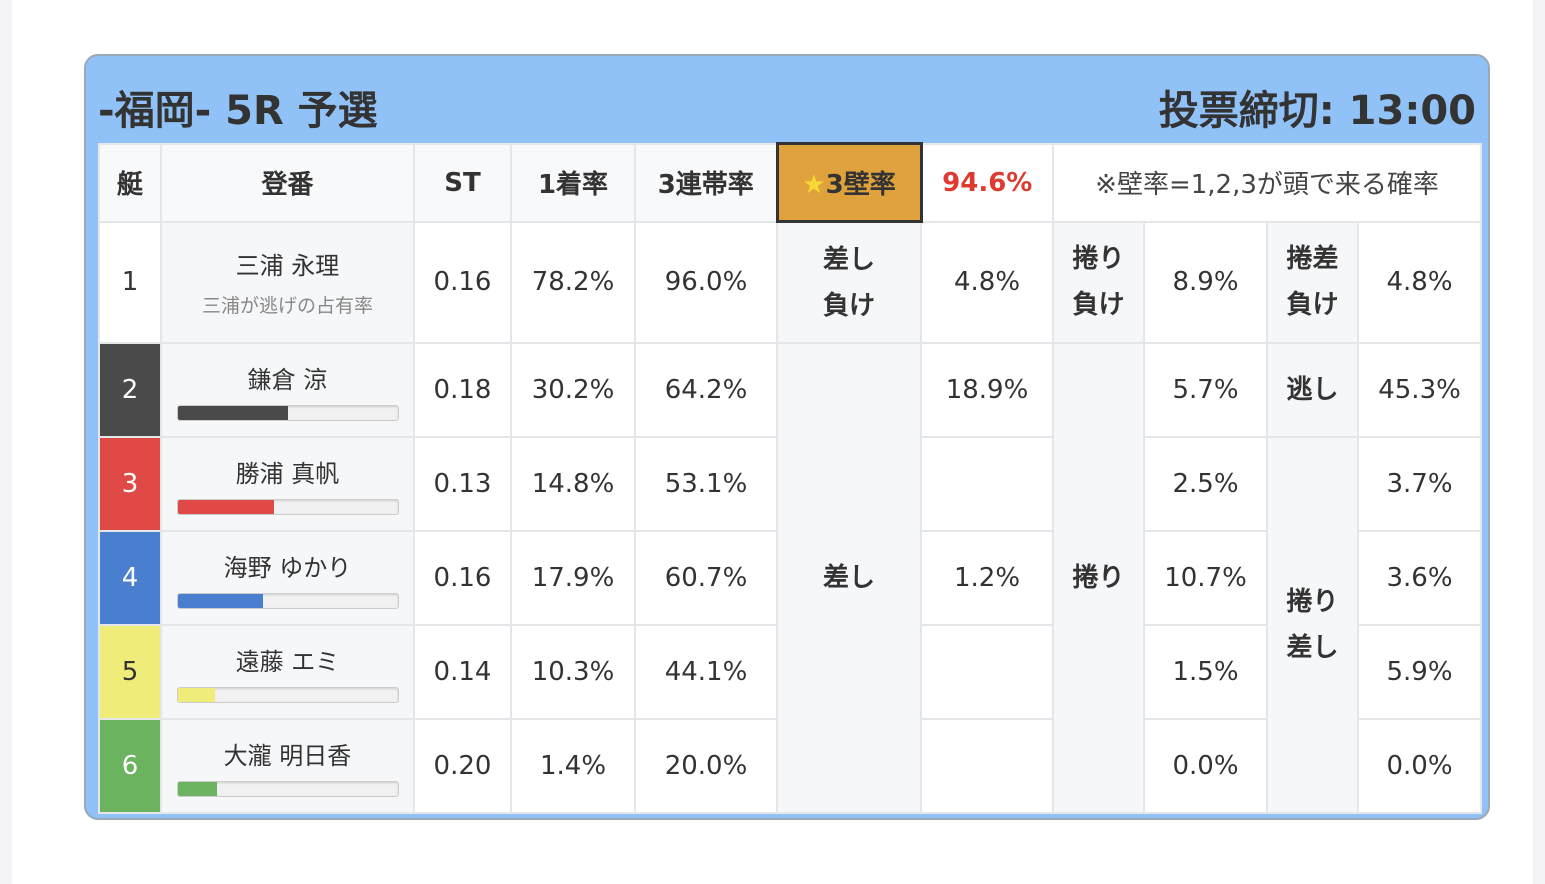 This screenshot has height=884, width=1545. I want to click on label-line: 捲差, so click(1312, 259).